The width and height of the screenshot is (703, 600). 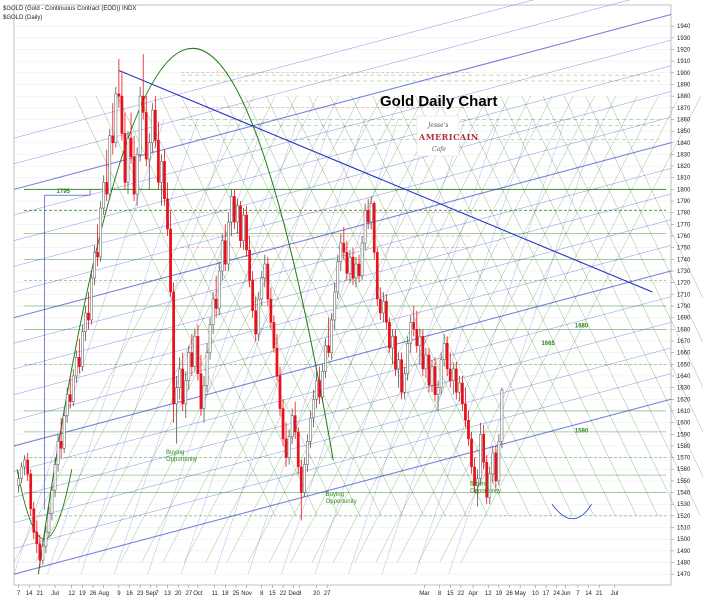 I want to click on y-tick-label: 1660, so click(x=684, y=354).